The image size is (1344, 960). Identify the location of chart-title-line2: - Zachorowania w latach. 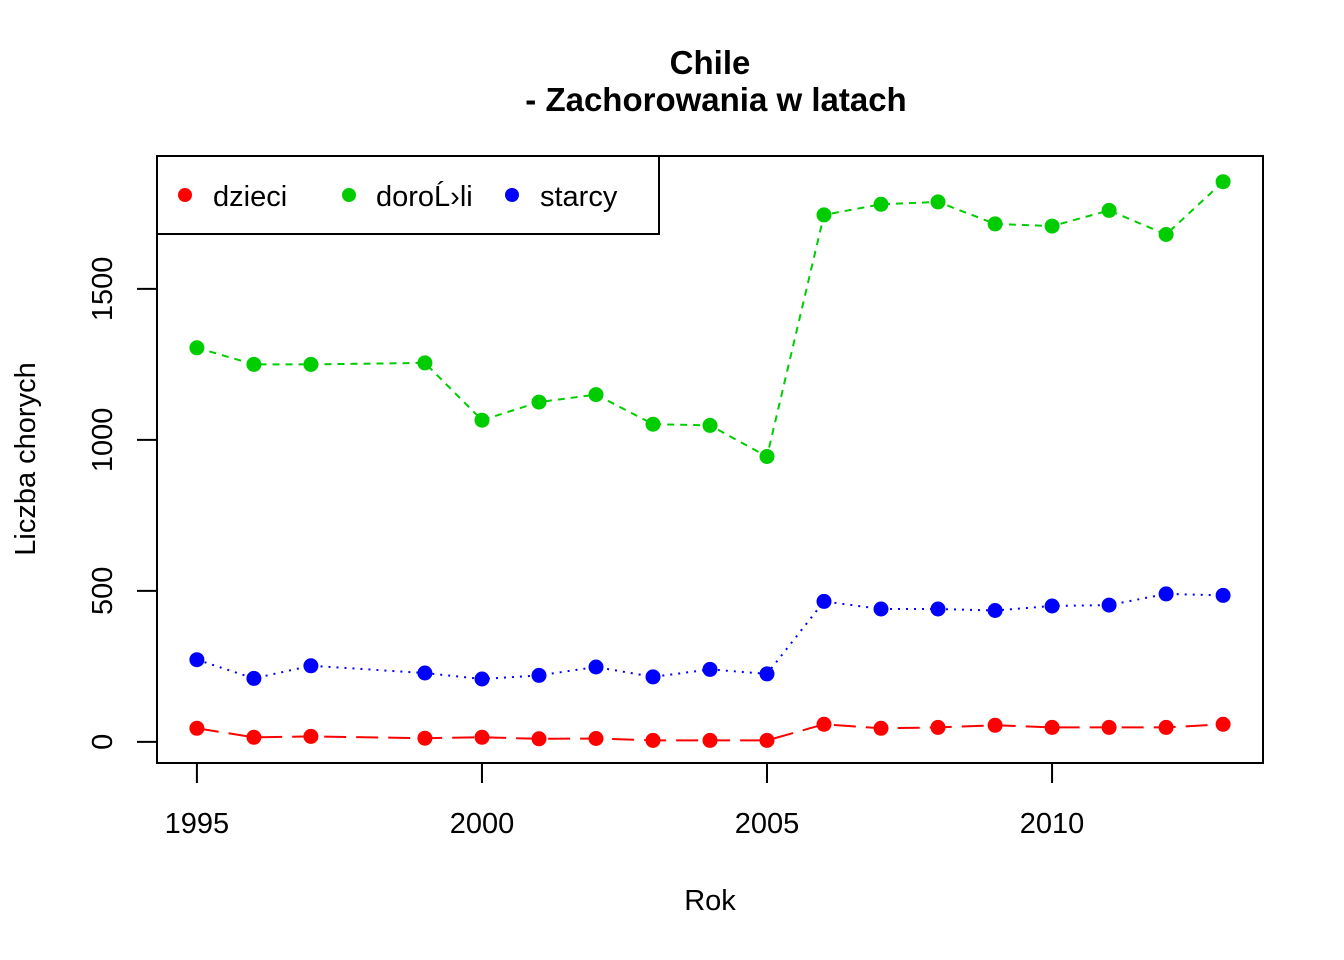
(715, 99).